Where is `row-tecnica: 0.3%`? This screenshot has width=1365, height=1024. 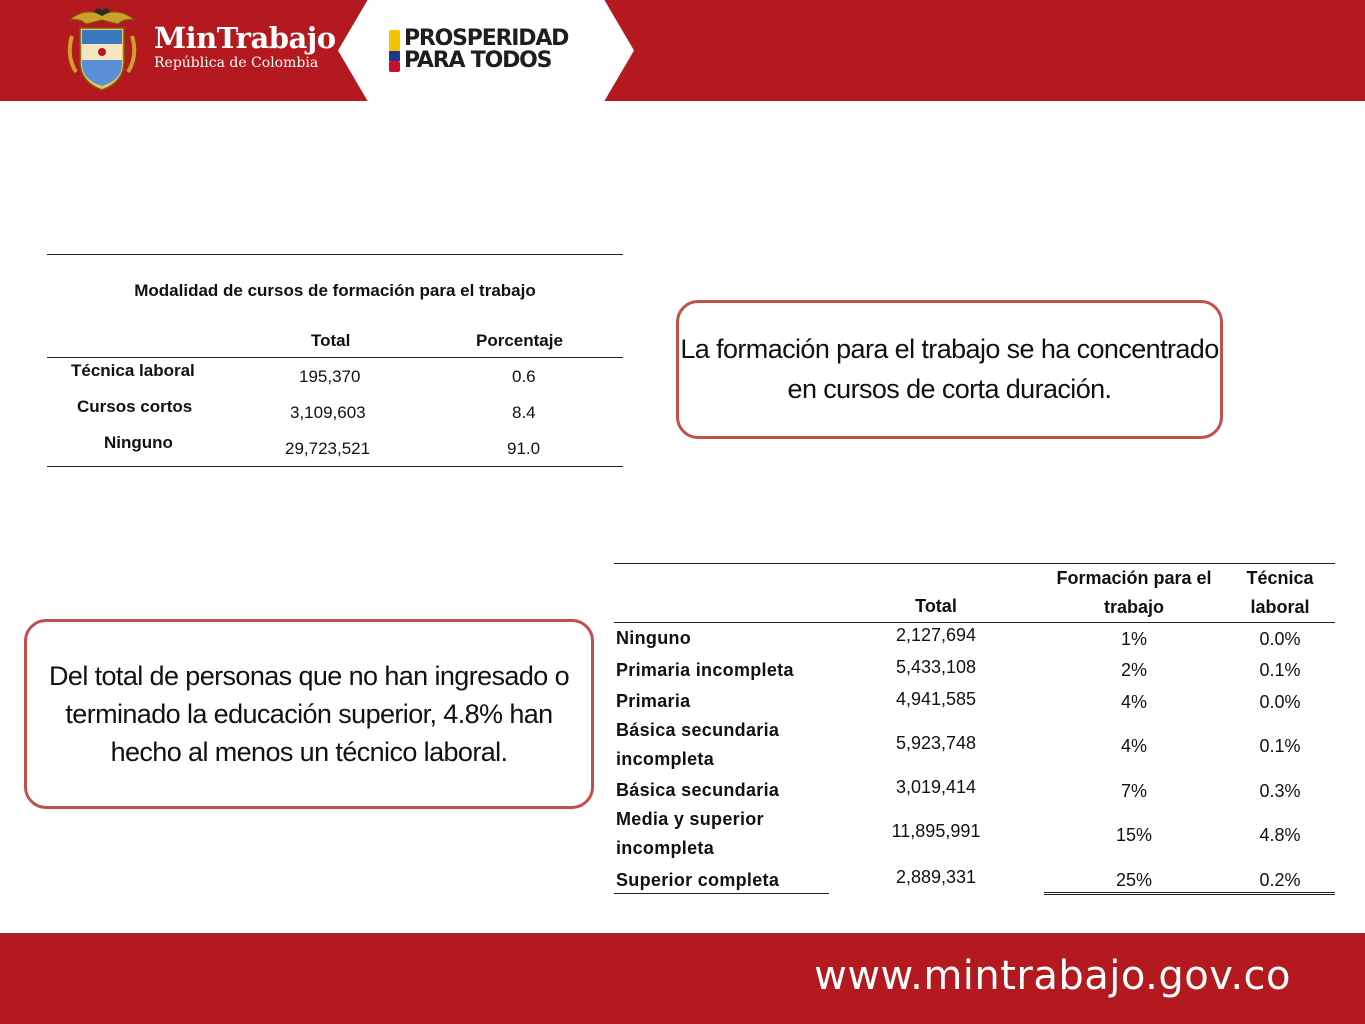 row-tecnica: 0.3% is located at coordinates (1280, 791).